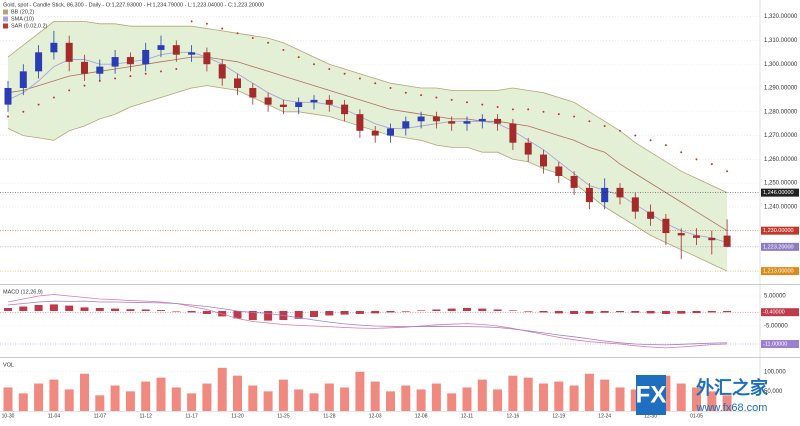  I want to click on y-tick-label: 5.00000, so click(775, 297).